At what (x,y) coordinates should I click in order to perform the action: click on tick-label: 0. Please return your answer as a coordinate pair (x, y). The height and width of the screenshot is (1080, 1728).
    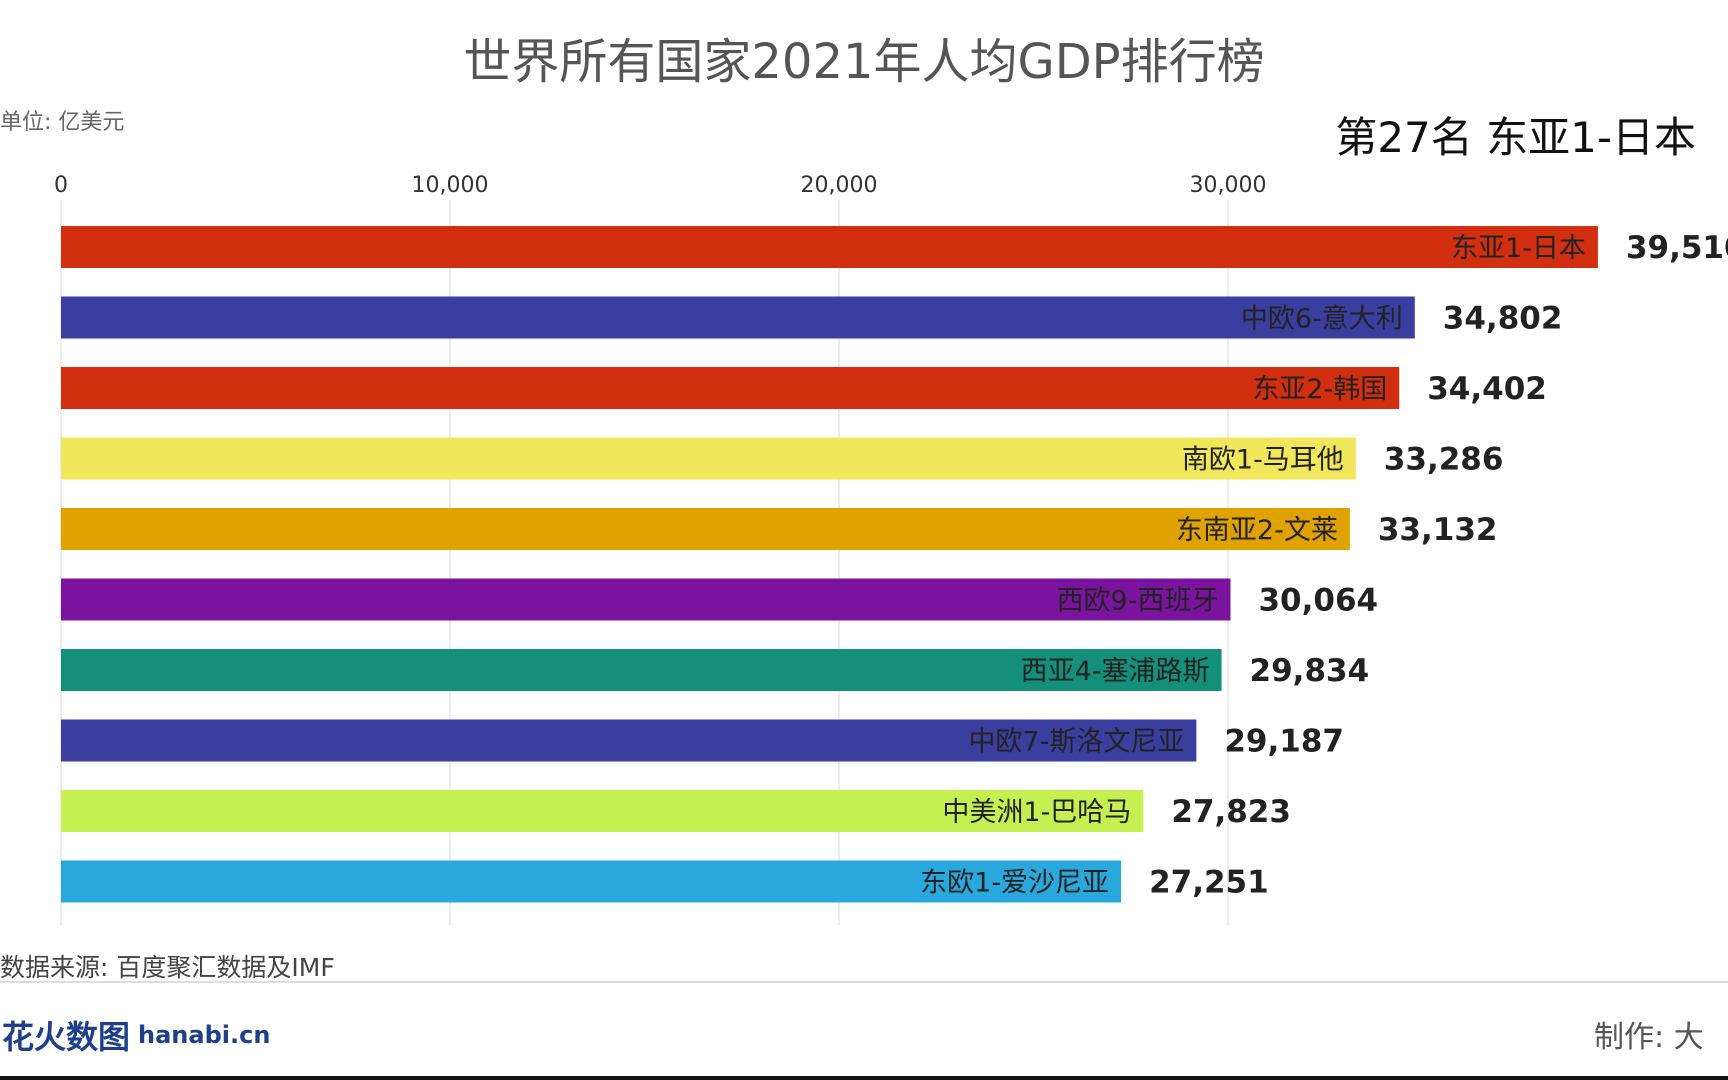
    Looking at the image, I should click on (61, 185).